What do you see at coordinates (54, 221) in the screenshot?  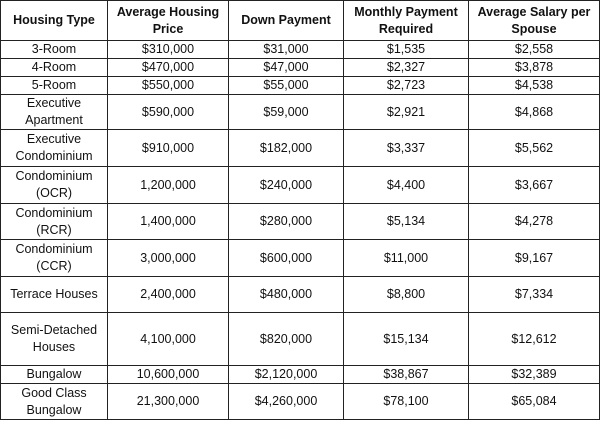 I see `housing-type-cell: Condominium (RCR)` at bounding box center [54, 221].